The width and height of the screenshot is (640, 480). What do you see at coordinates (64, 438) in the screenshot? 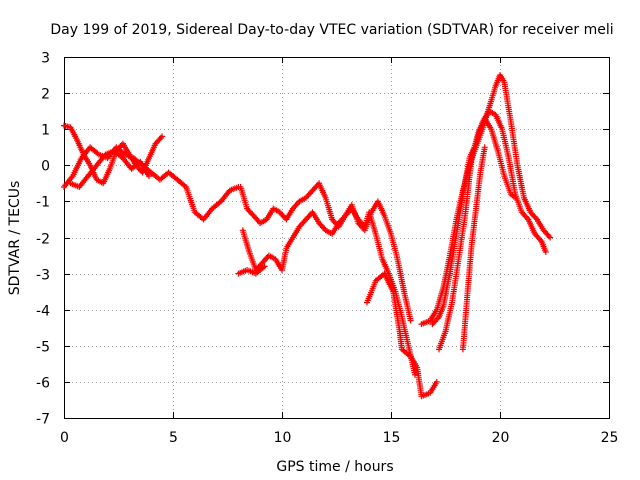
I see `x-tick-label: 0` at bounding box center [64, 438].